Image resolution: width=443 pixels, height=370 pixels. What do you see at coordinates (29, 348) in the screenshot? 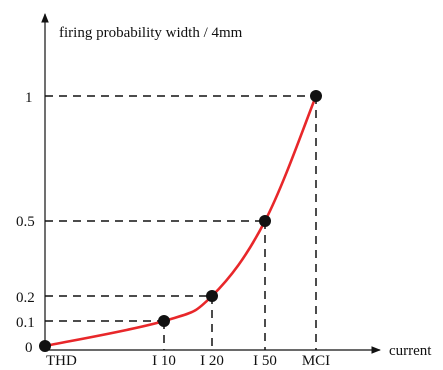
I see `y-tick-label-0: 0` at bounding box center [29, 348].